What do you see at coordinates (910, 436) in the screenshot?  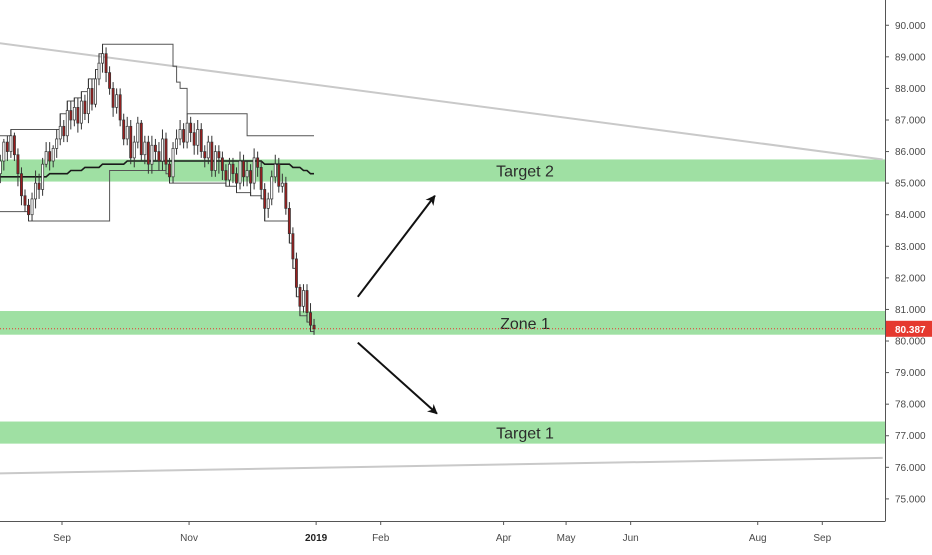 I see `price-tick-label: 77.000` at bounding box center [910, 436].